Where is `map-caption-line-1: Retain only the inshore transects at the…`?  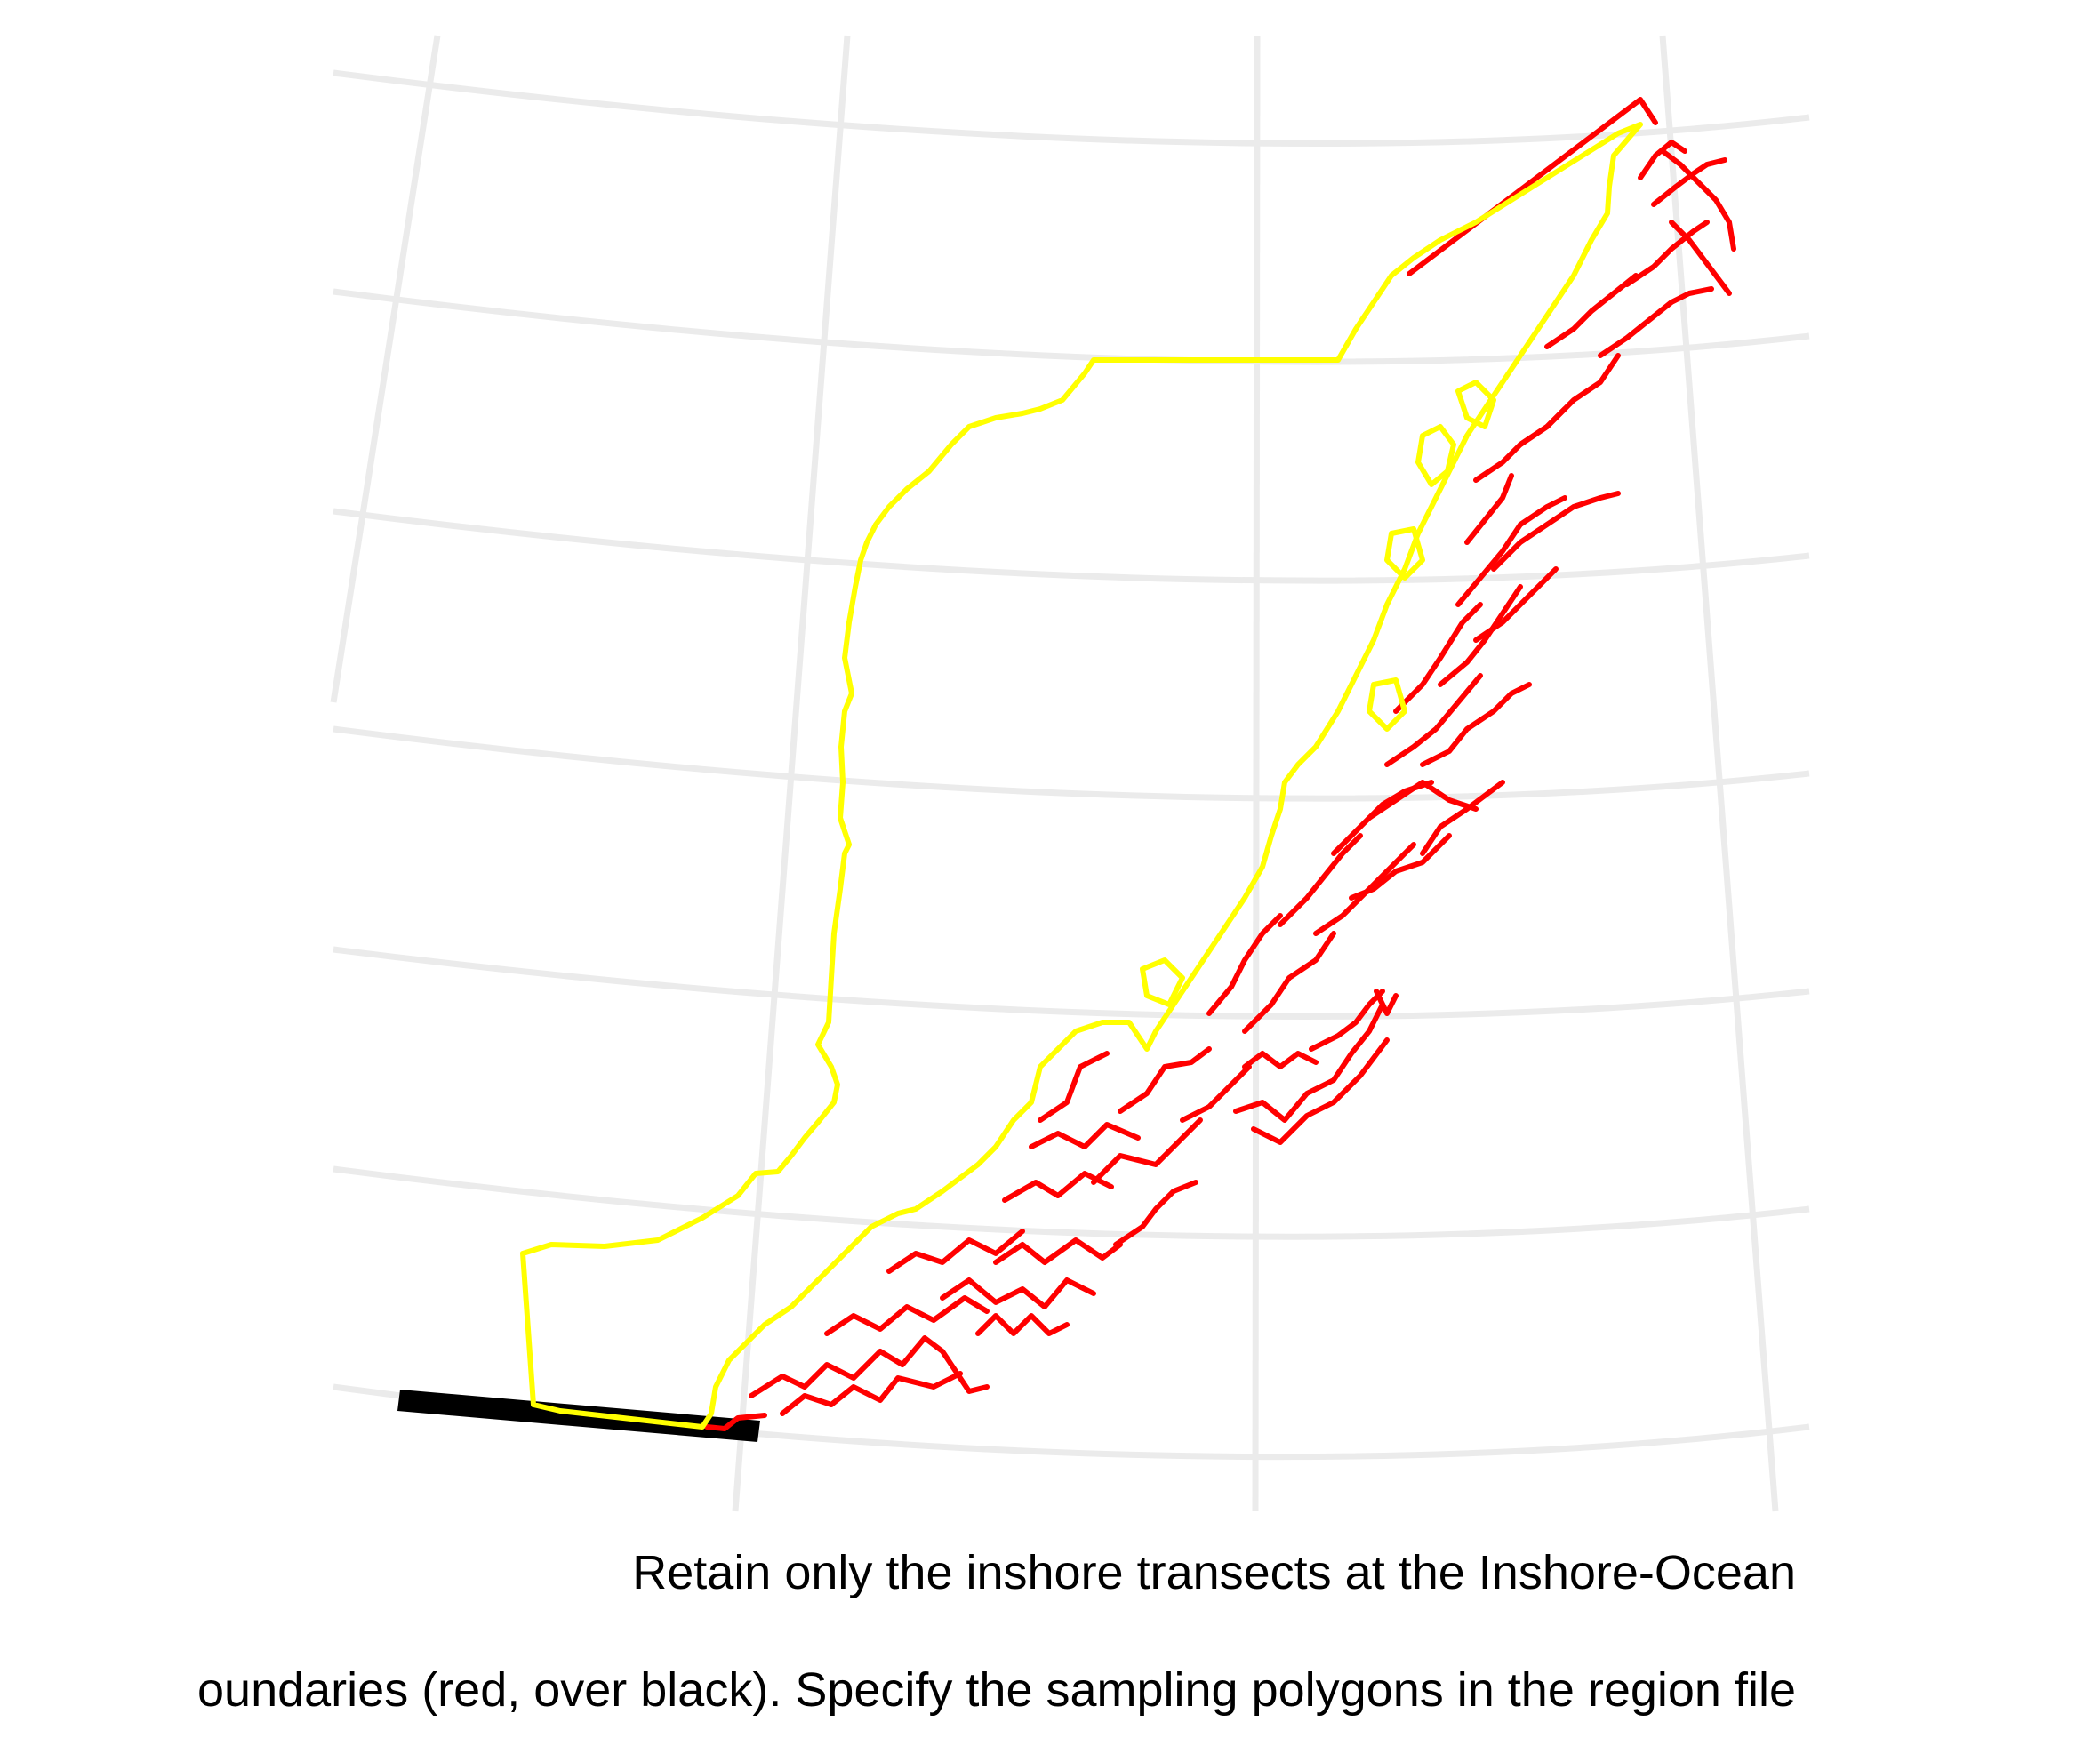 map-caption-line-1: Retain only the inshore transects at the… is located at coordinates (1214, 1573).